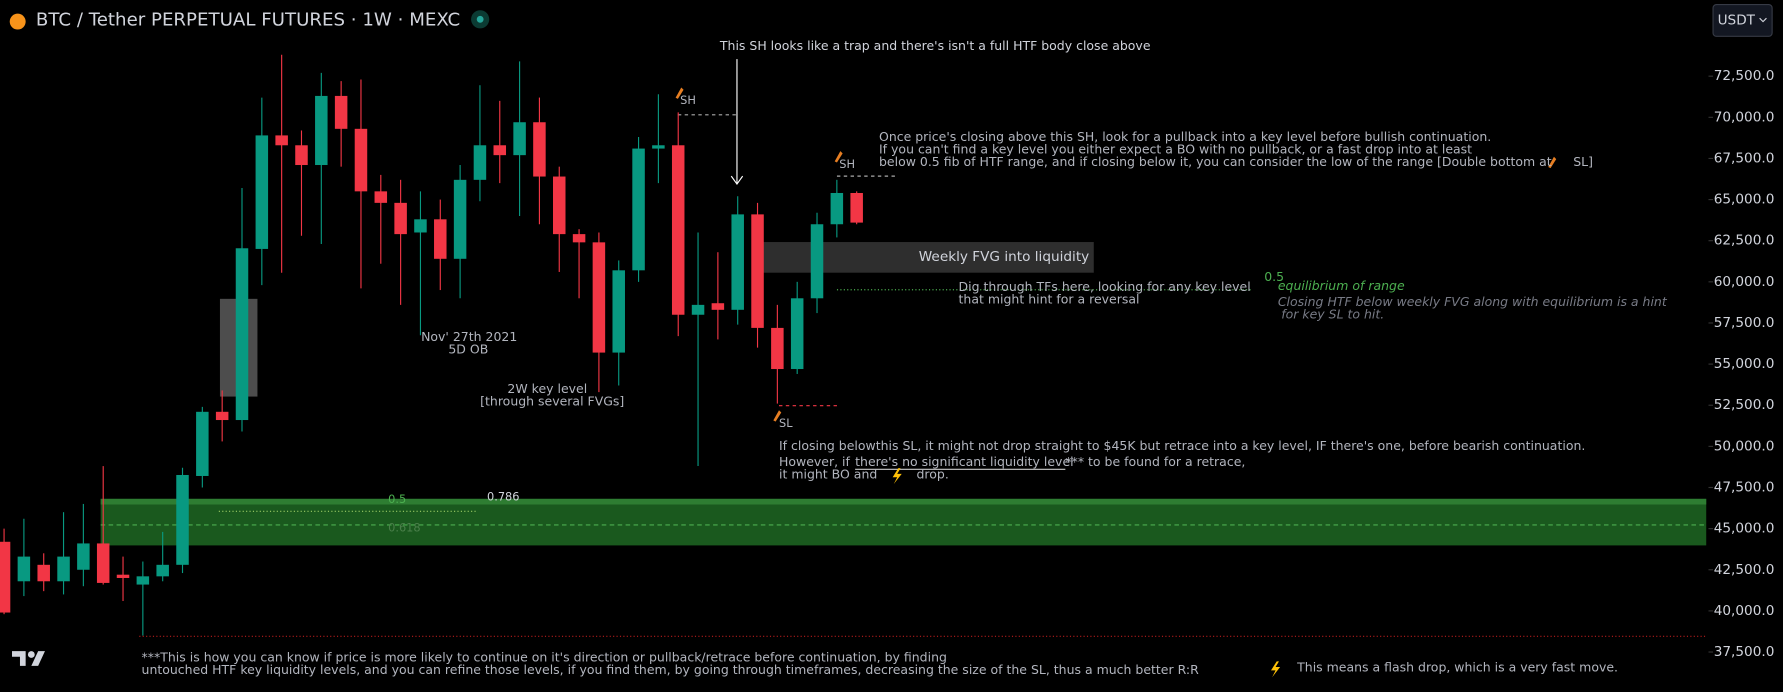 The image size is (1783, 692). What do you see at coordinates (1004, 257) in the screenshot?
I see `annotation: Weekly FVG into liquidity` at bounding box center [1004, 257].